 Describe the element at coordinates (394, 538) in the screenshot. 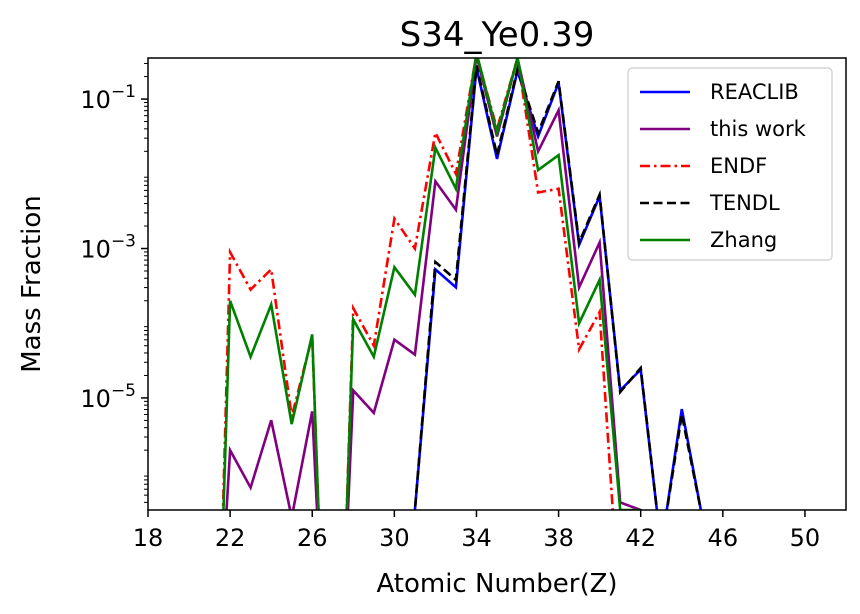

I see `x-tick-label: 30` at that location.